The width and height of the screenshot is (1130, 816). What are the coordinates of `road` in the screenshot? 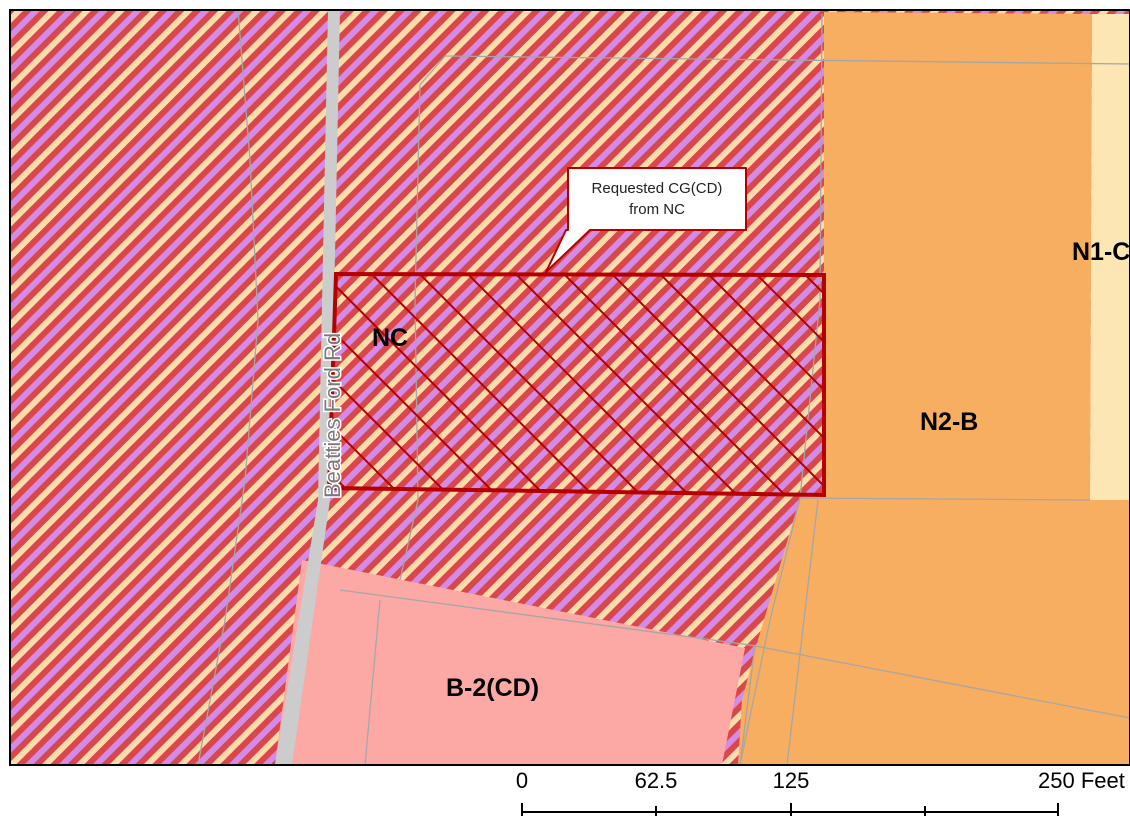 It's located at (307, 387).